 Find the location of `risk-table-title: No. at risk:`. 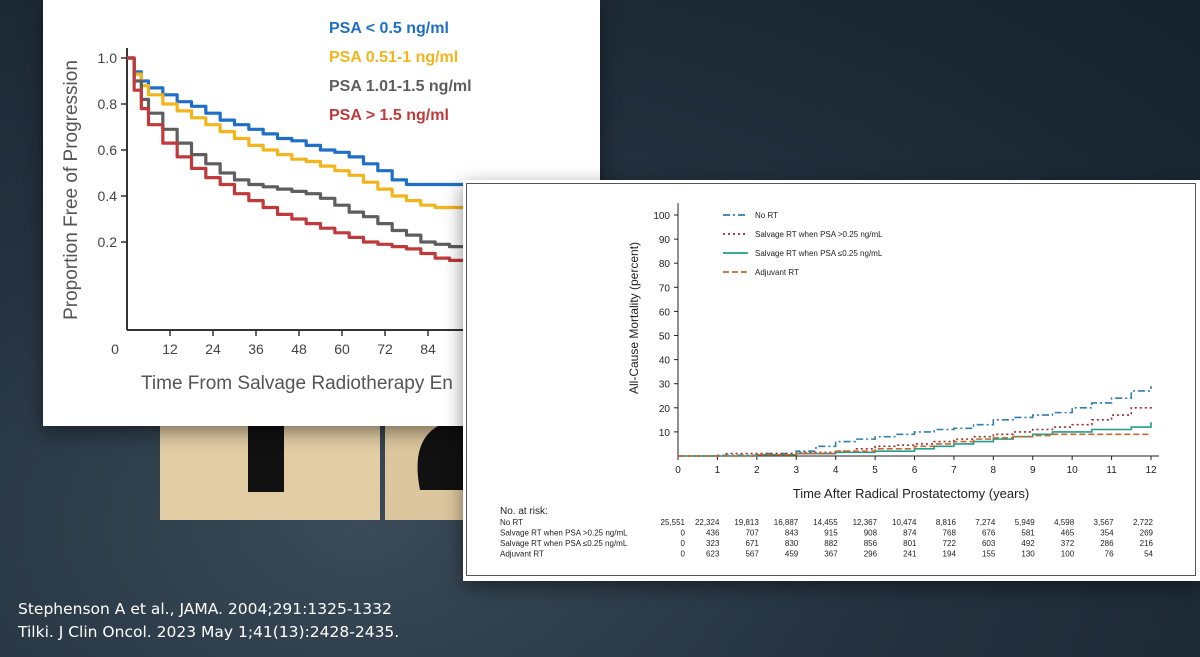

risk-table-title: No. at risk: is located at coordinates (524, 511).